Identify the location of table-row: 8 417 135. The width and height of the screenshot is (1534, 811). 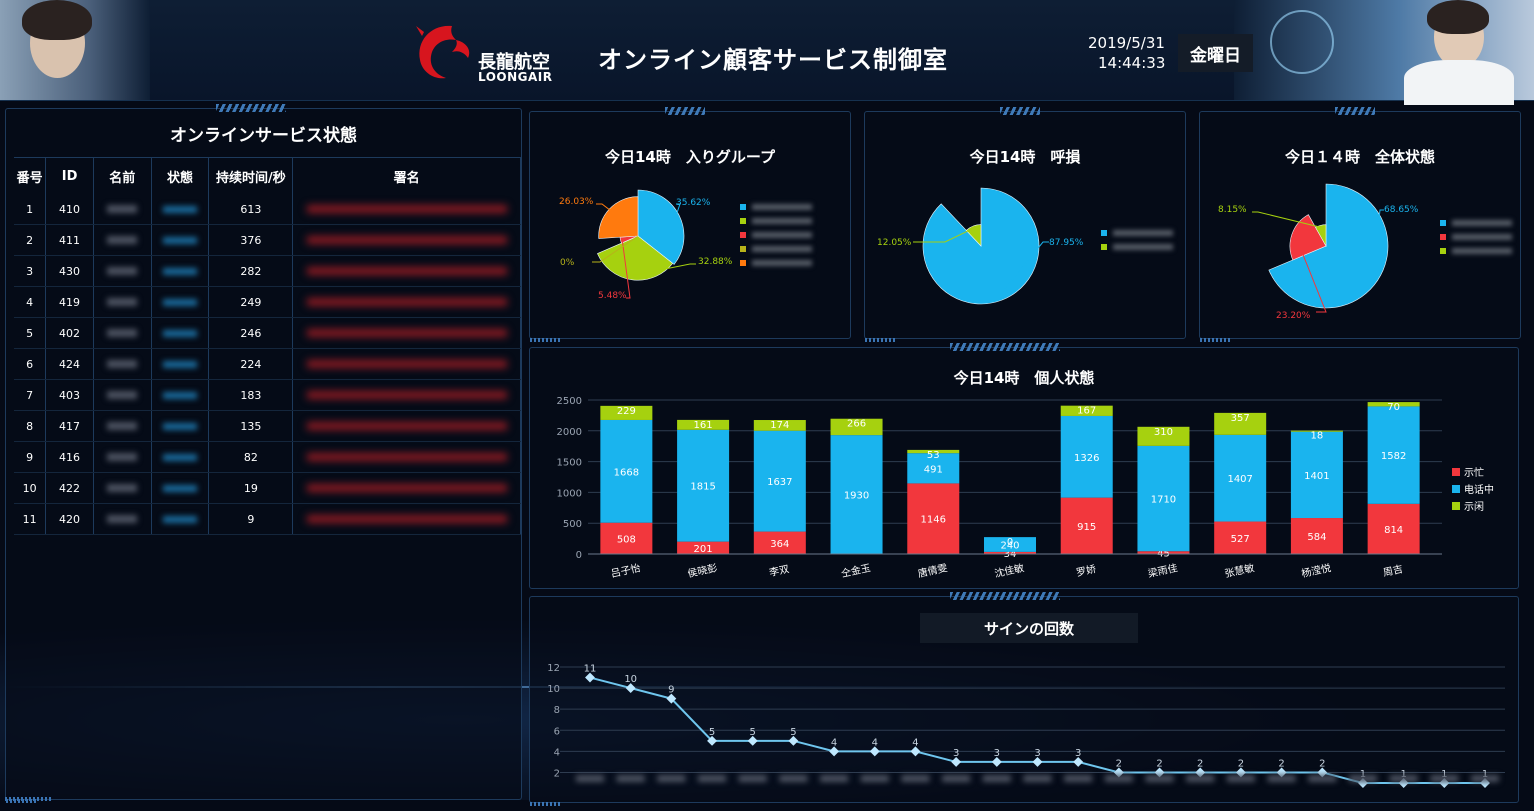
(267, 426).